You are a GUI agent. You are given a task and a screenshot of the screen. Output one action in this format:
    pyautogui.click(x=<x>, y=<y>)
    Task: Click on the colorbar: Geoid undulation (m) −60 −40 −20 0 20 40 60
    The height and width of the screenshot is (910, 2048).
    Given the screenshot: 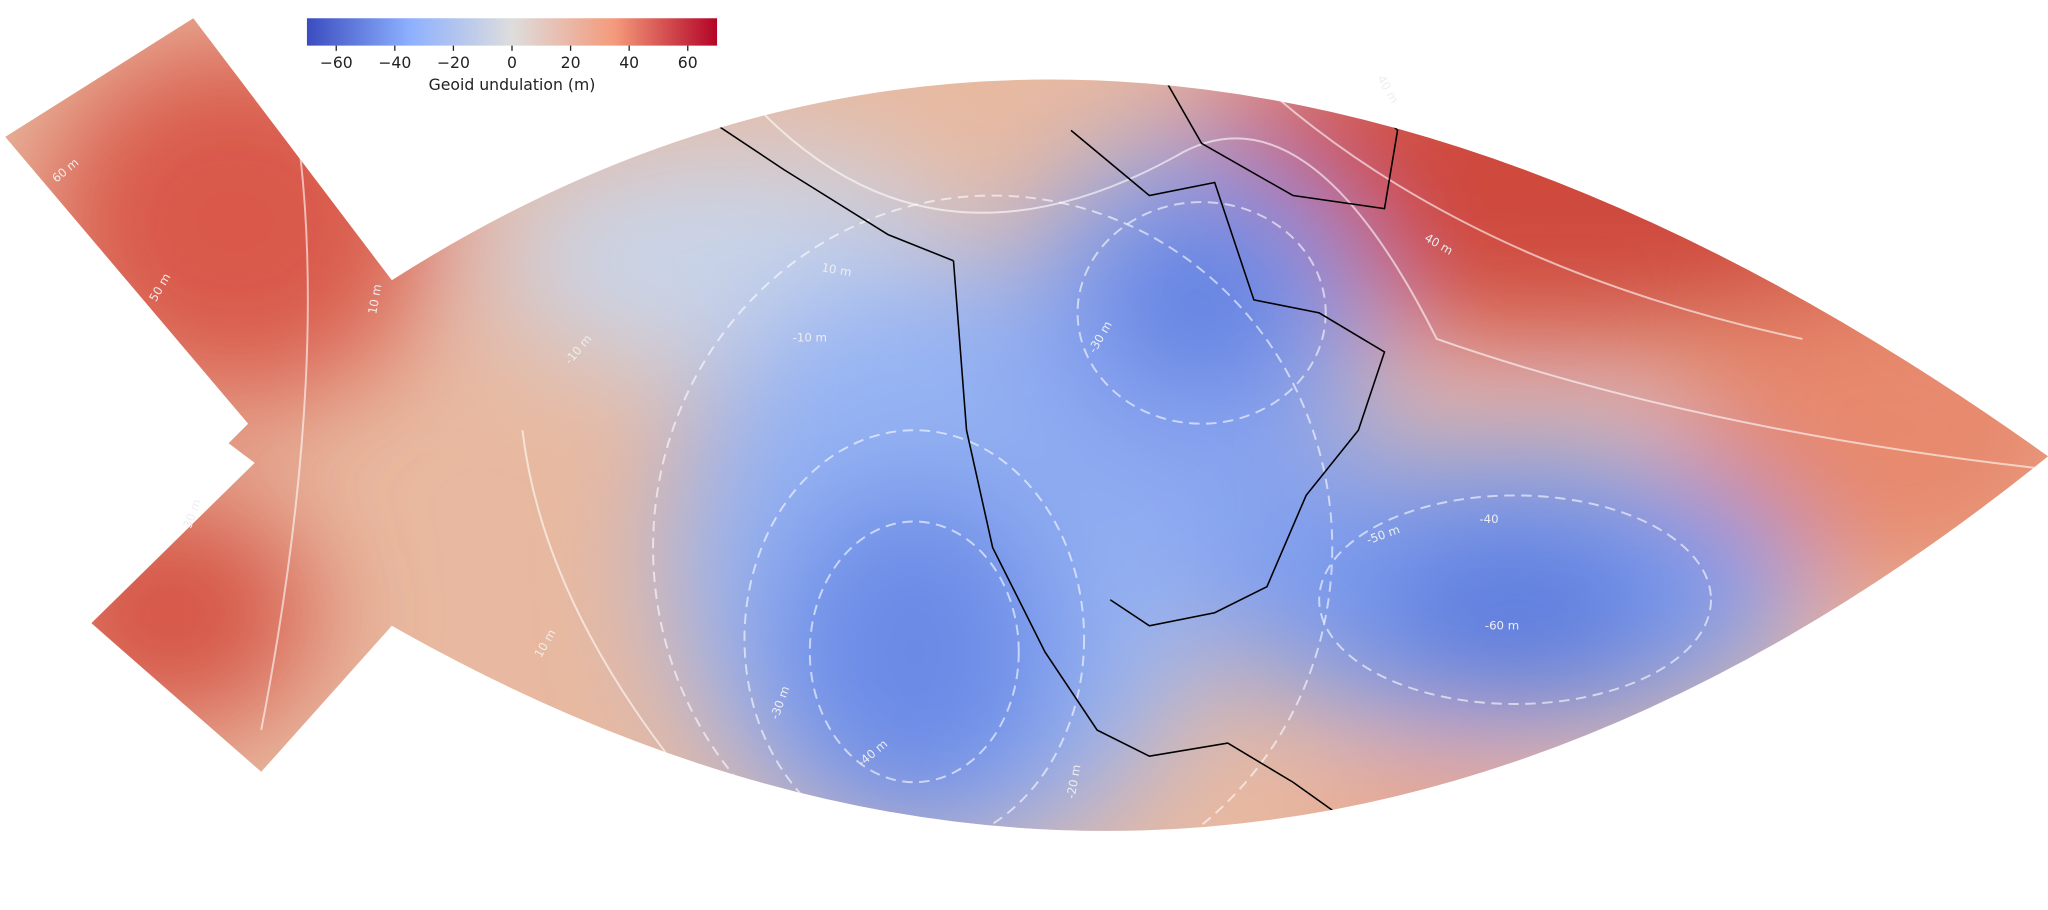 What is the action you would take?
    pyautogui.click(x=512, y=56)
    